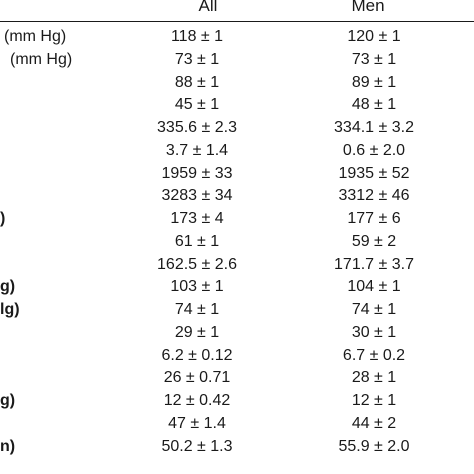 This screenshot has height=474, width=474. Describe the element at coordinates (374, 309) in the screenshot. I see `cell-men: 74 ± 1` at that location.